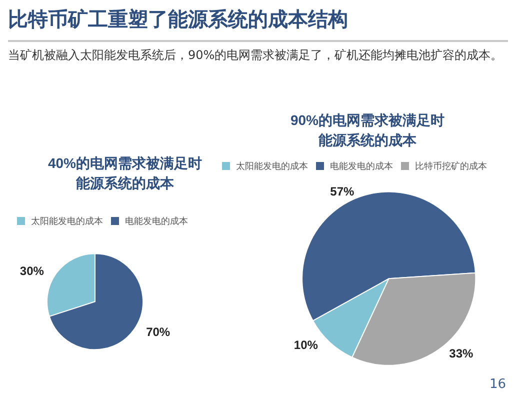 This screenshot has width=520, height=400. Describe the element at coordinates (451, 166) in the screenshot. I see `legend-label: 比特币挖矿的成本` at that location.